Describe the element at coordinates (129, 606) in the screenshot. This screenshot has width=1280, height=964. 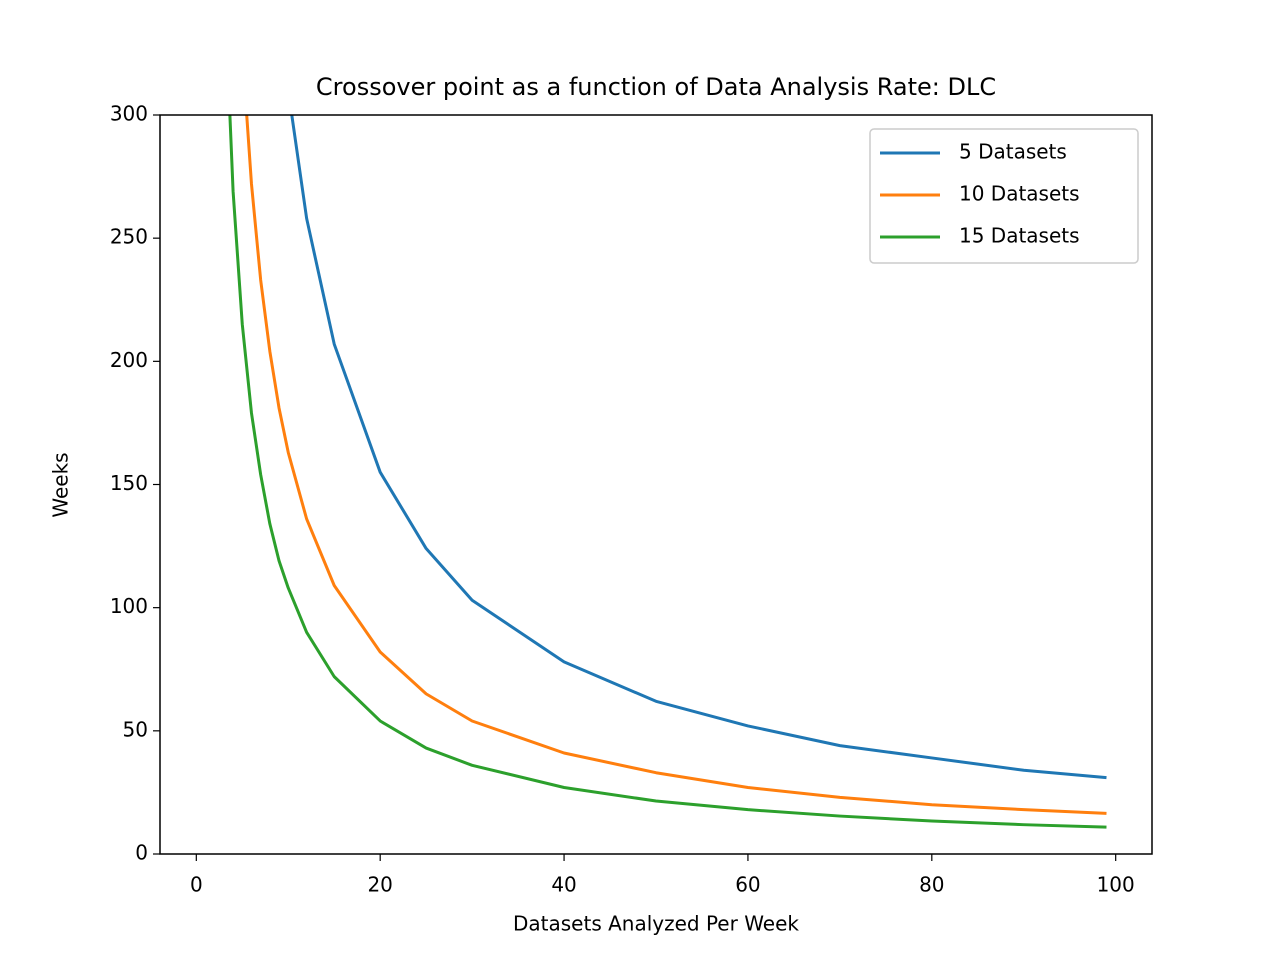
I see `y-tick-label: 100` at that location.